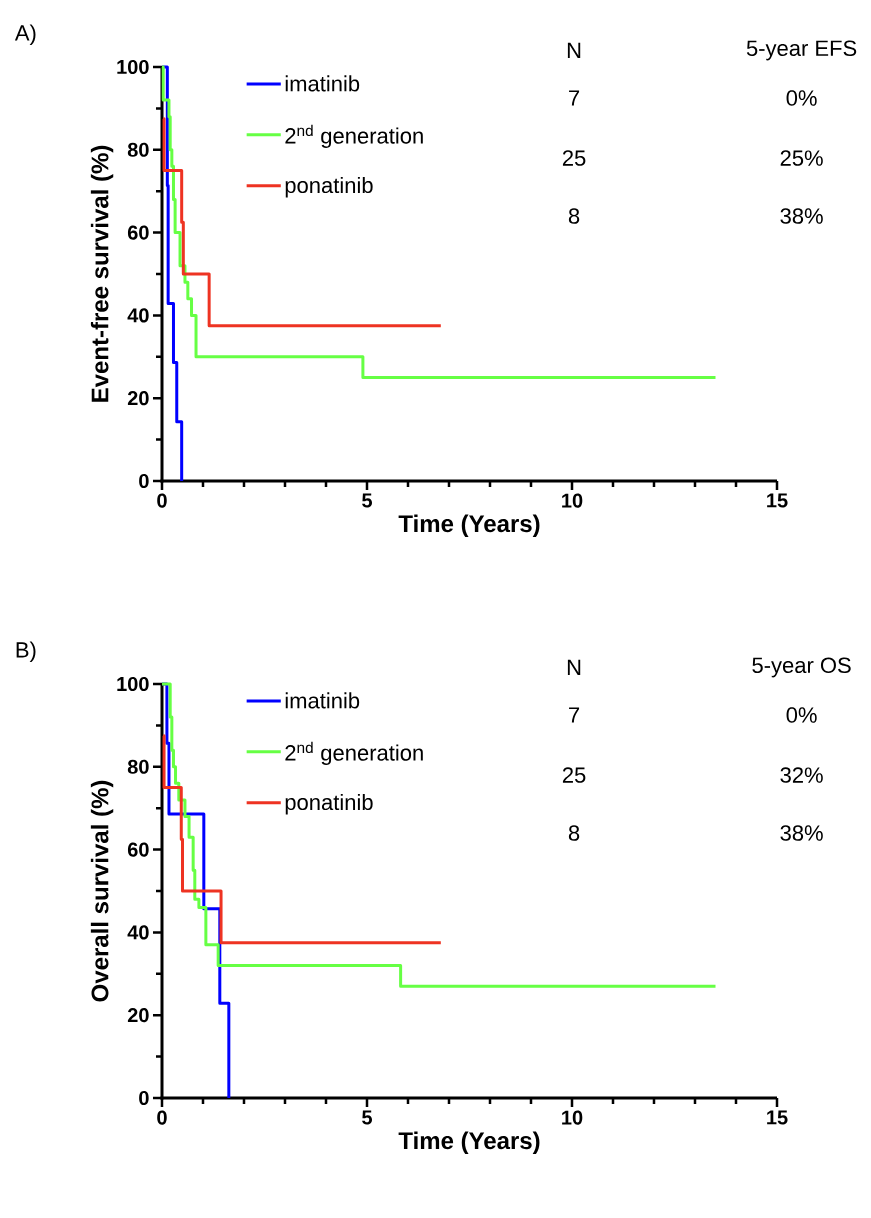  I want to click on text: 5-year EFS, so click(801, 50).